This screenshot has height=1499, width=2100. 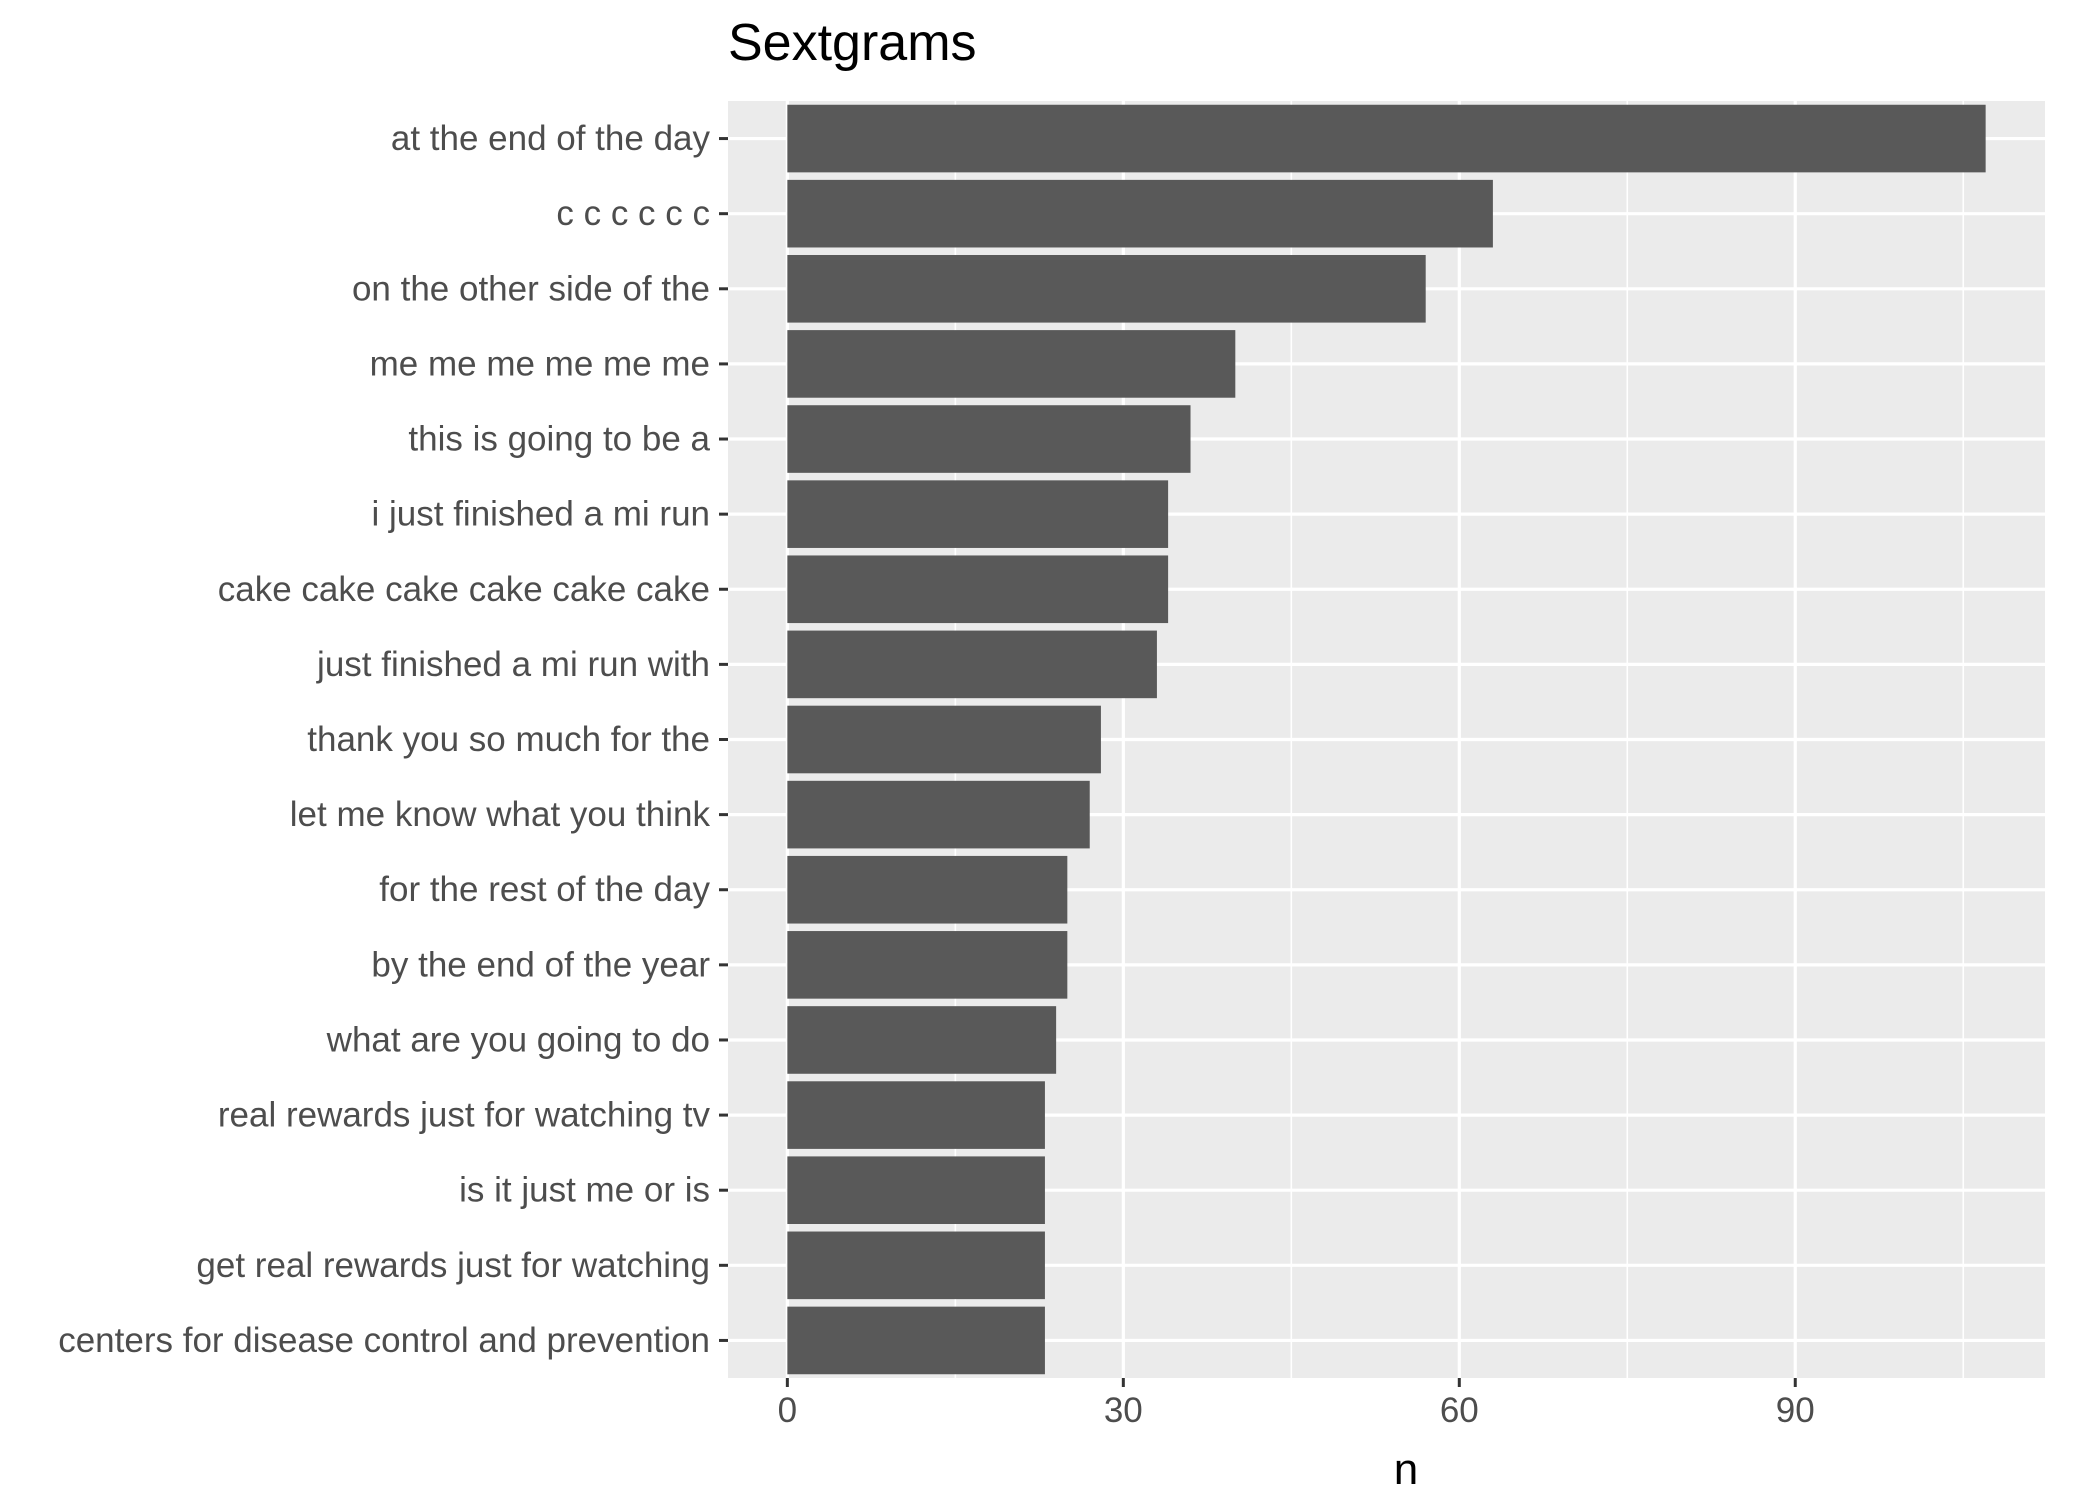 I want to click on y-tick-label: get real rewards just for watching, so click(x=453, y=1265).